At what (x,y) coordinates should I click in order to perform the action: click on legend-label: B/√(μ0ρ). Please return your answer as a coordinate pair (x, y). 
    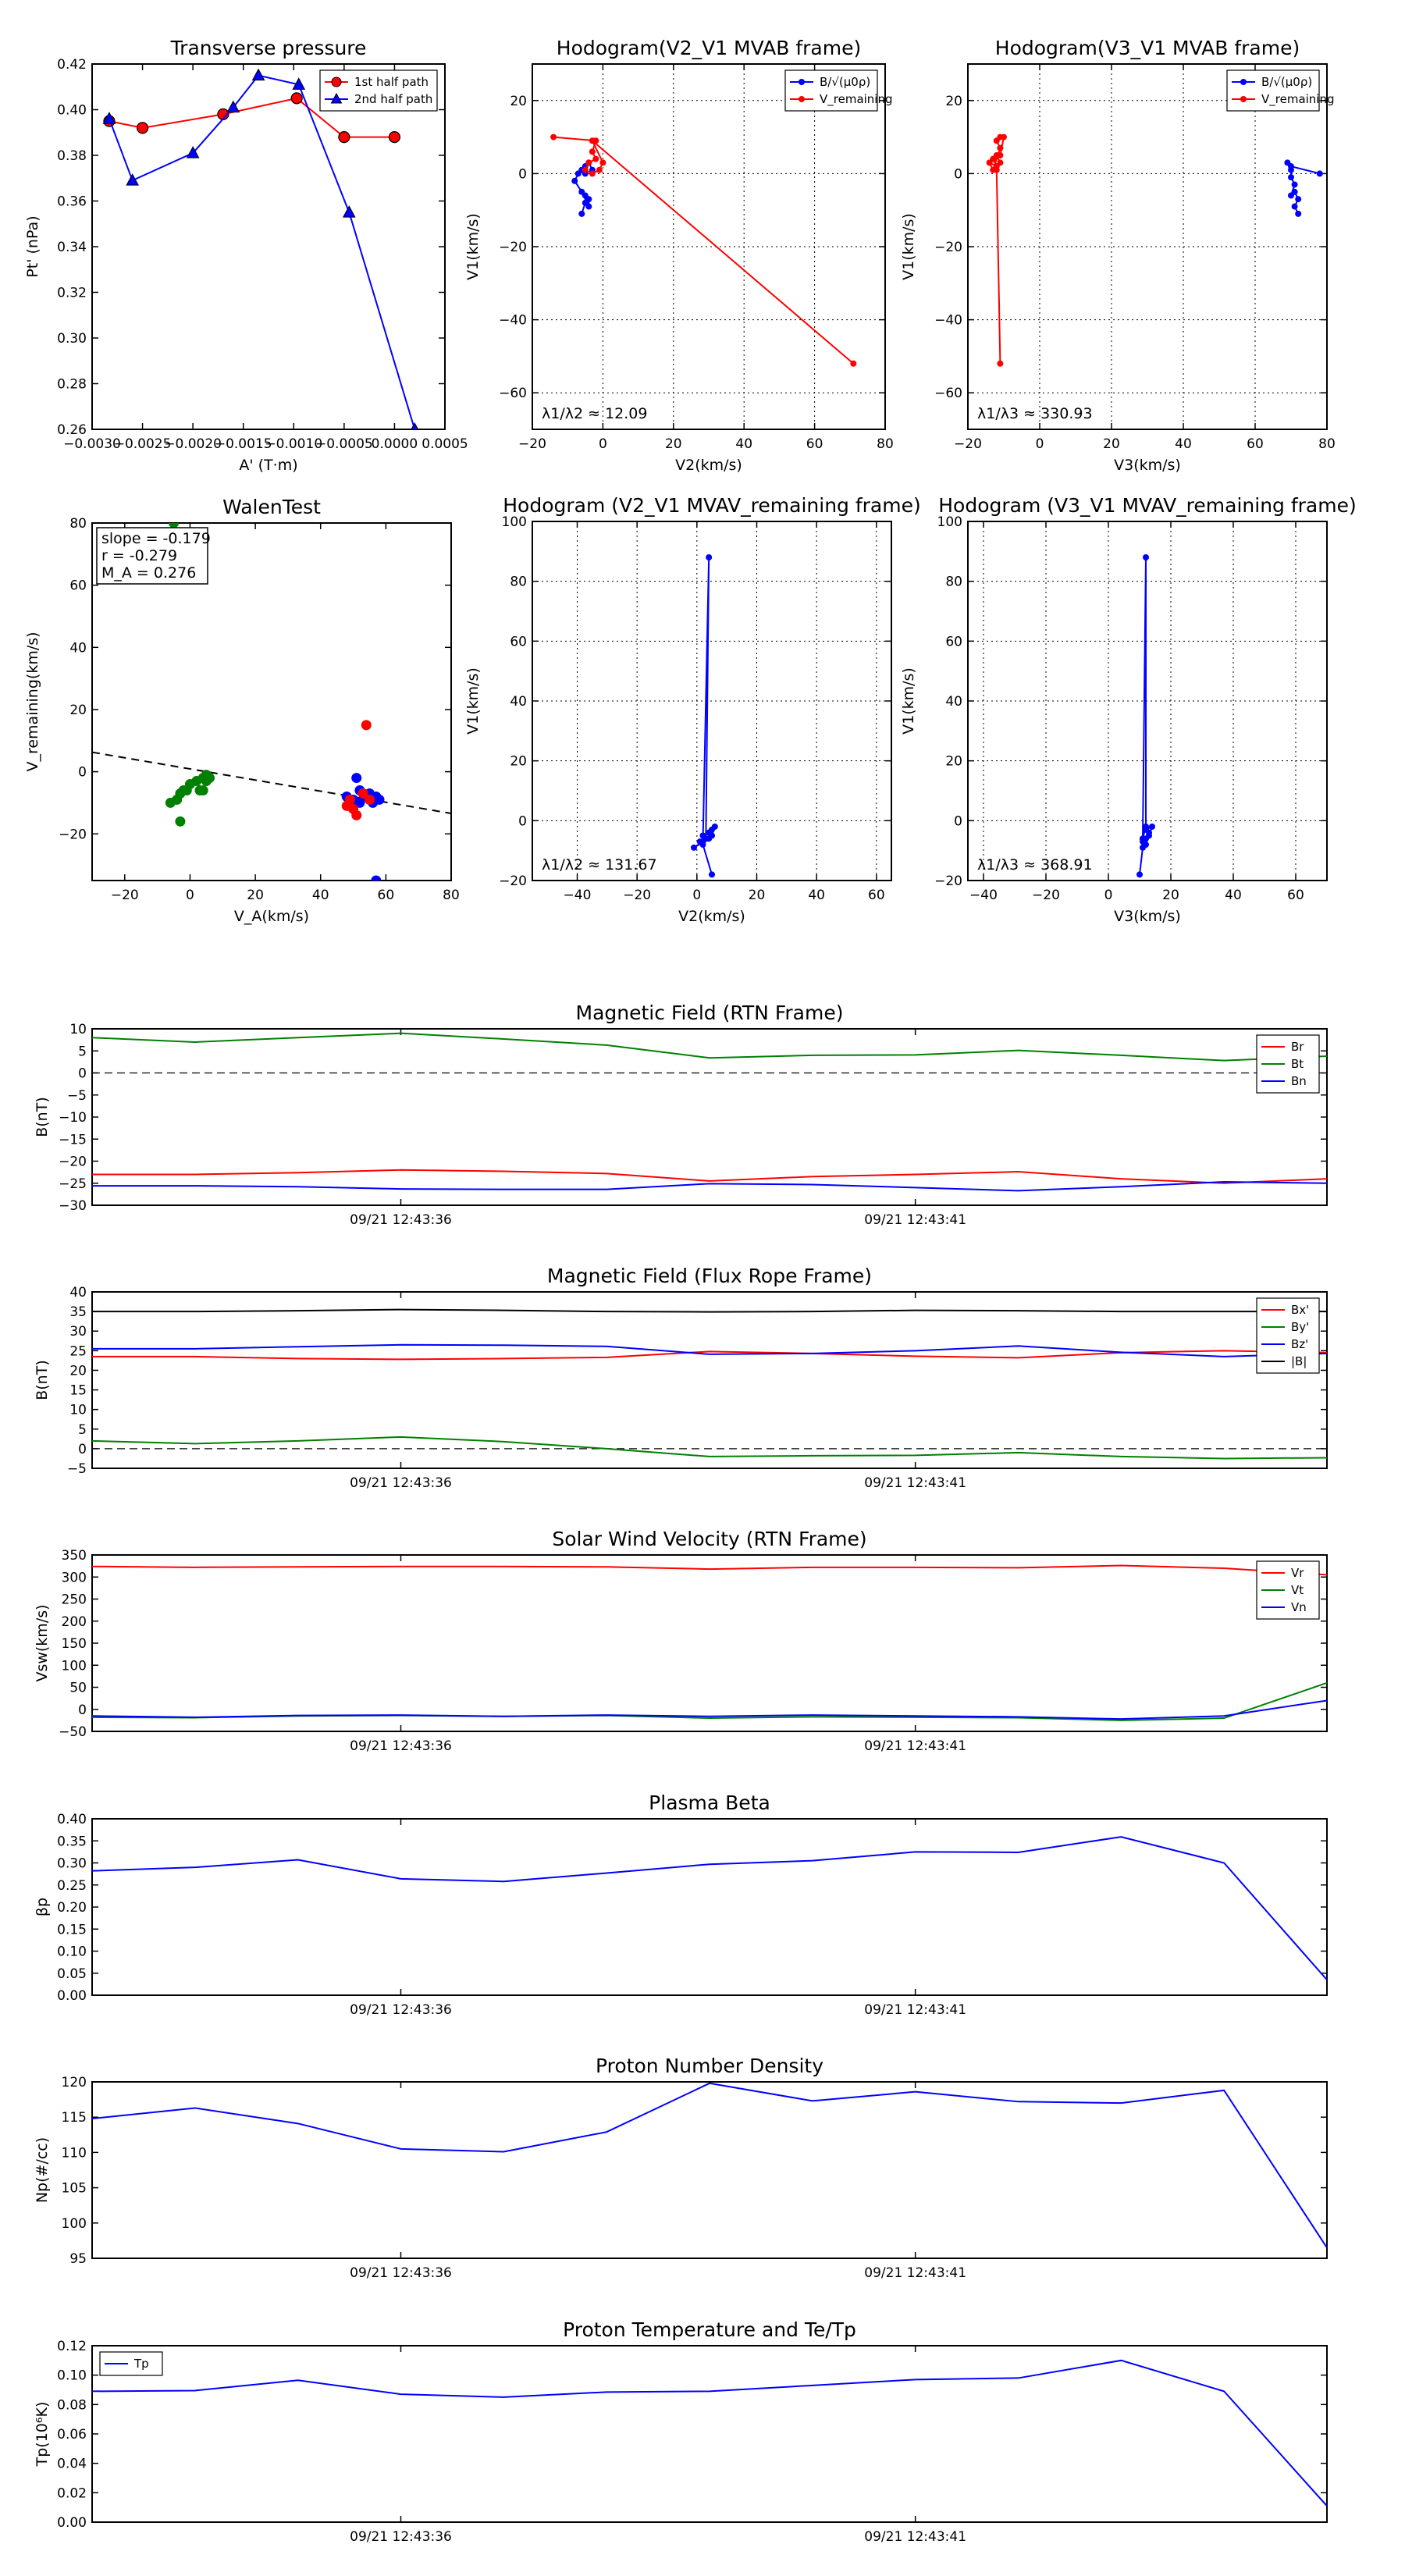
    Looking at the image, I should click on (1287, 82).